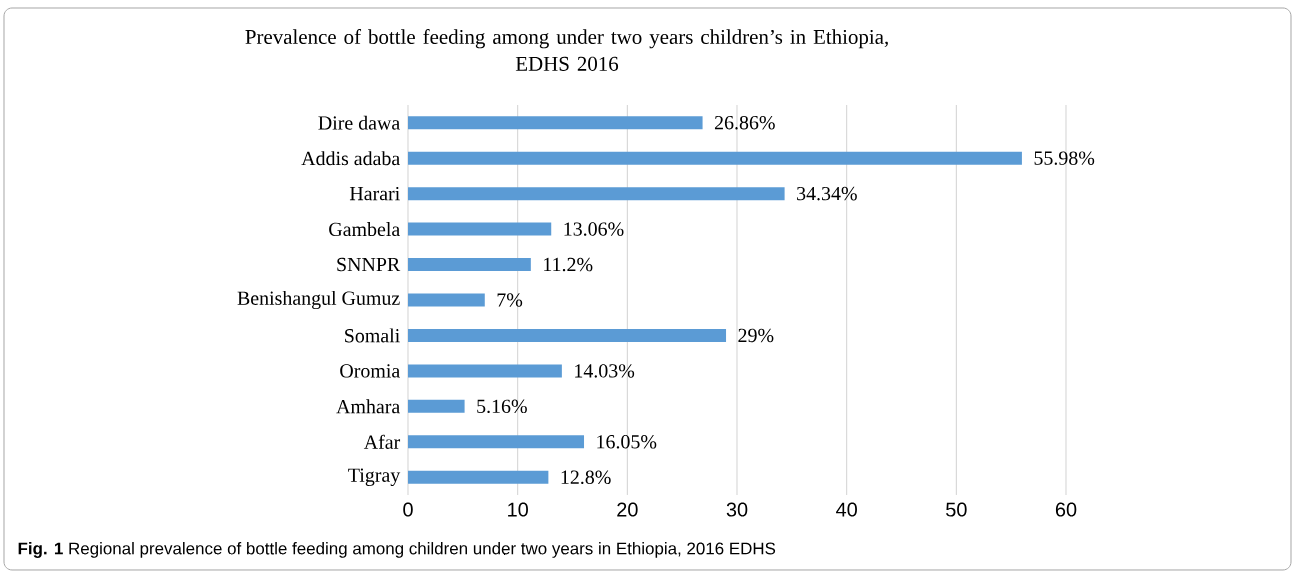 This screenshot has width=1295, height=574. Describe the element at coordinates (372, 335) in the screenshot. I see `y-tick-label: Somali` at that location.